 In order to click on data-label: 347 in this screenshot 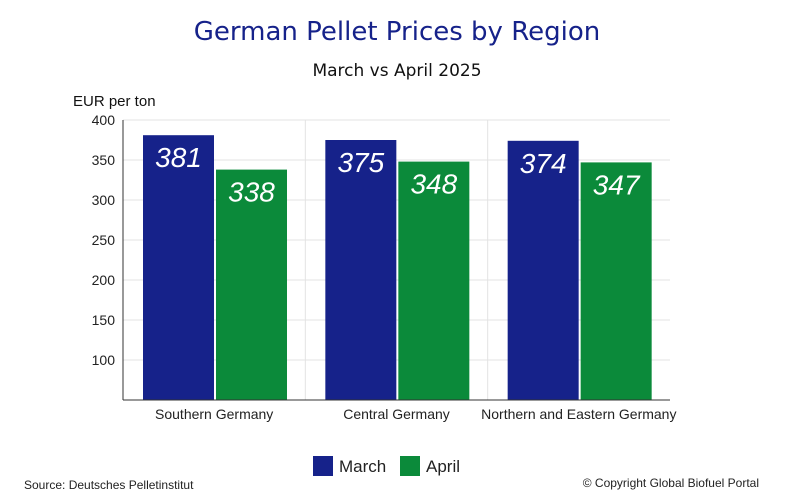, I will do `click(617, 184)`.